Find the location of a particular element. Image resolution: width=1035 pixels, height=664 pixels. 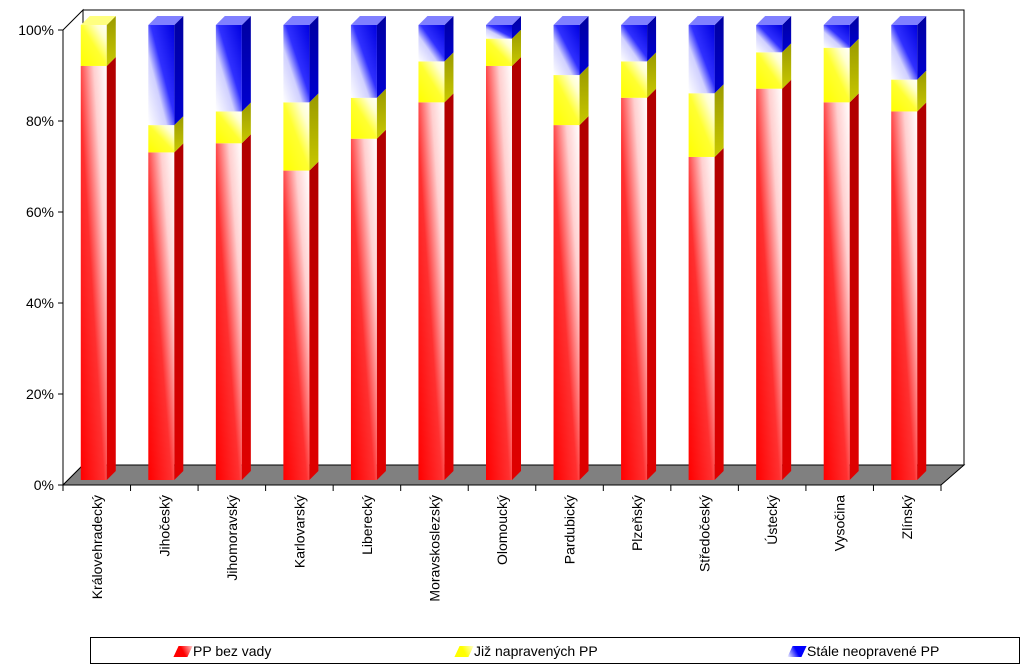

x-category-label: Zlínský is located at coordinates (907, 517).